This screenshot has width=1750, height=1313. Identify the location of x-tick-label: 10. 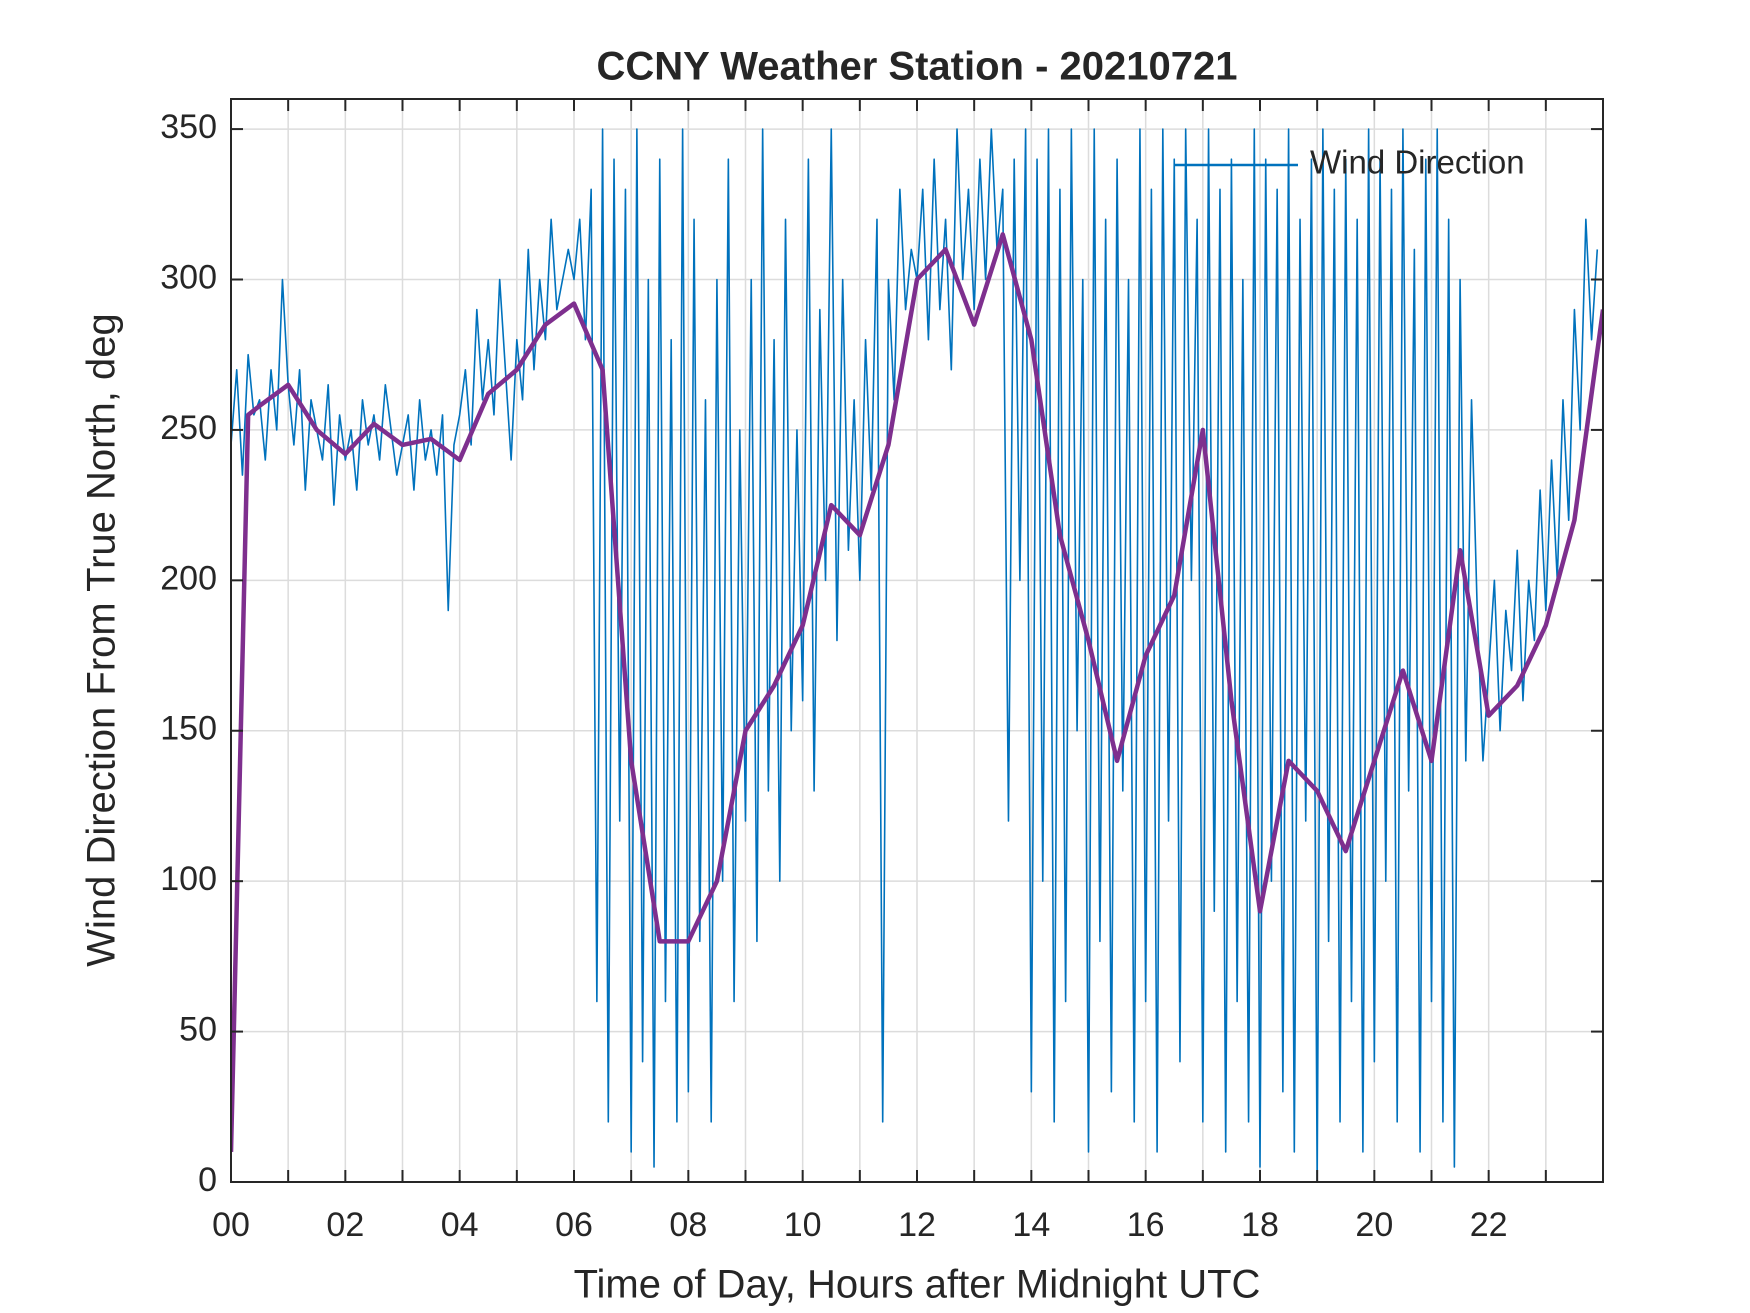
(803, 1225).